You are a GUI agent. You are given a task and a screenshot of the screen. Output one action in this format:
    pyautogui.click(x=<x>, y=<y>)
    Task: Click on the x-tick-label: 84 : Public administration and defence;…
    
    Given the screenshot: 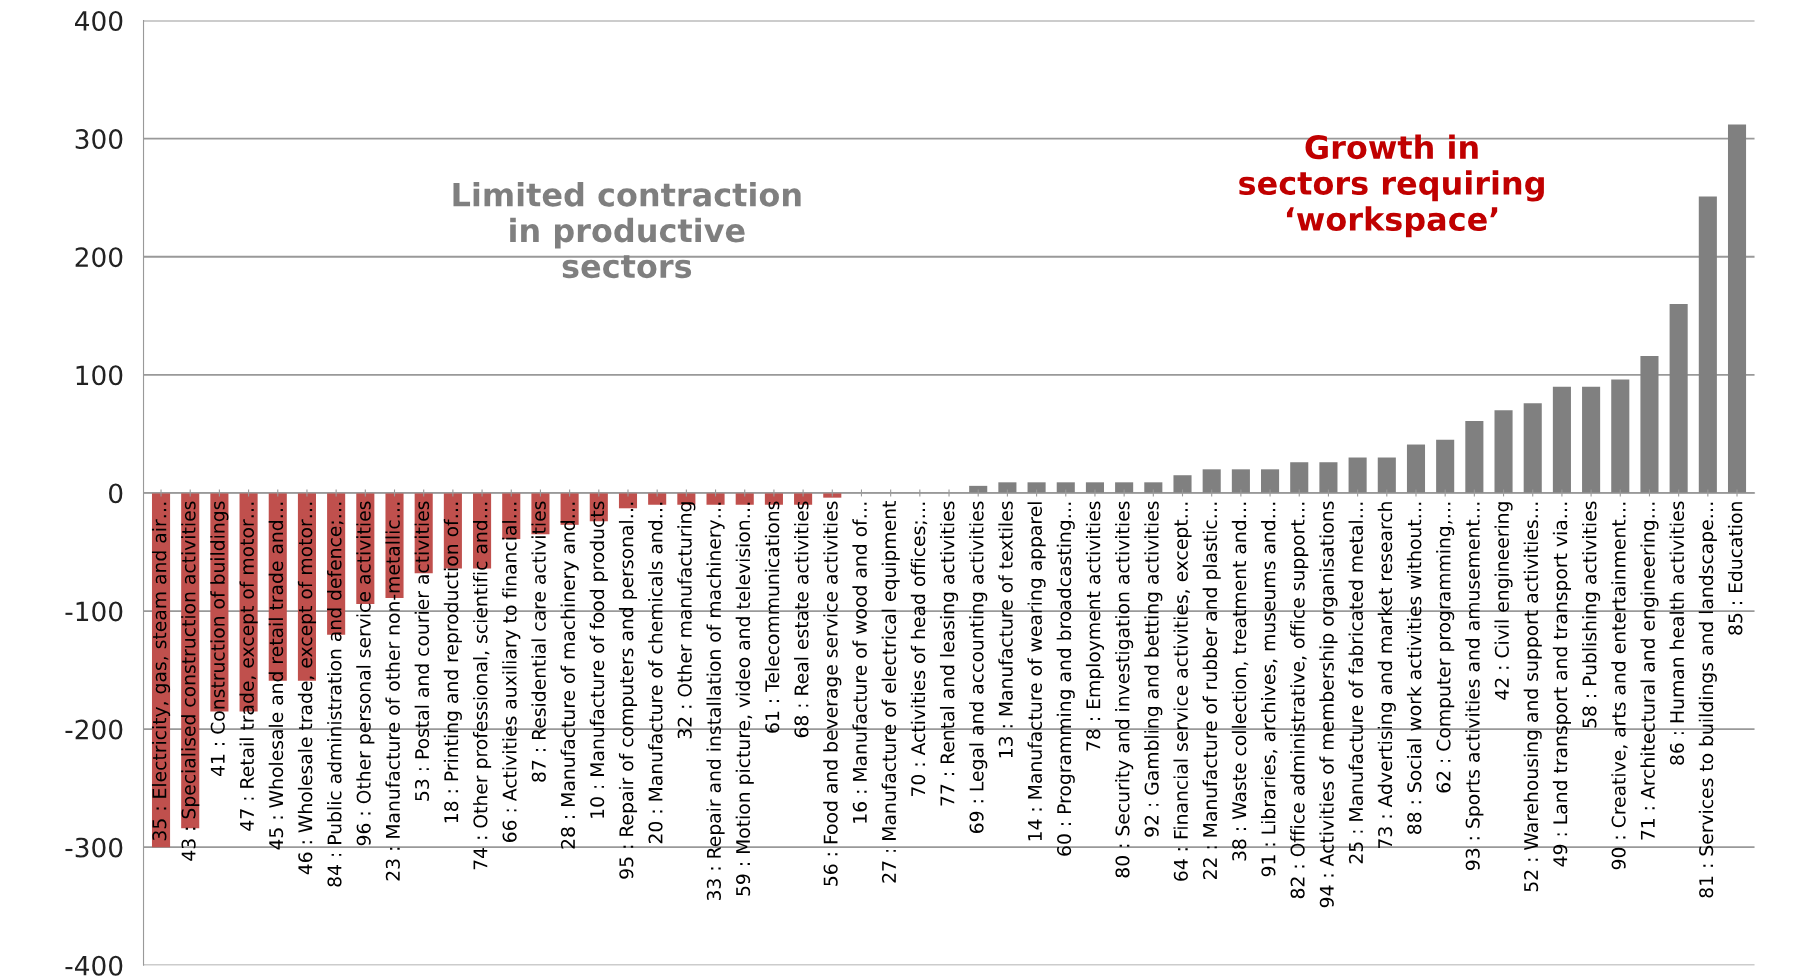 What is the action you would take?
    pyautogui.click(x=335, y=694)
    